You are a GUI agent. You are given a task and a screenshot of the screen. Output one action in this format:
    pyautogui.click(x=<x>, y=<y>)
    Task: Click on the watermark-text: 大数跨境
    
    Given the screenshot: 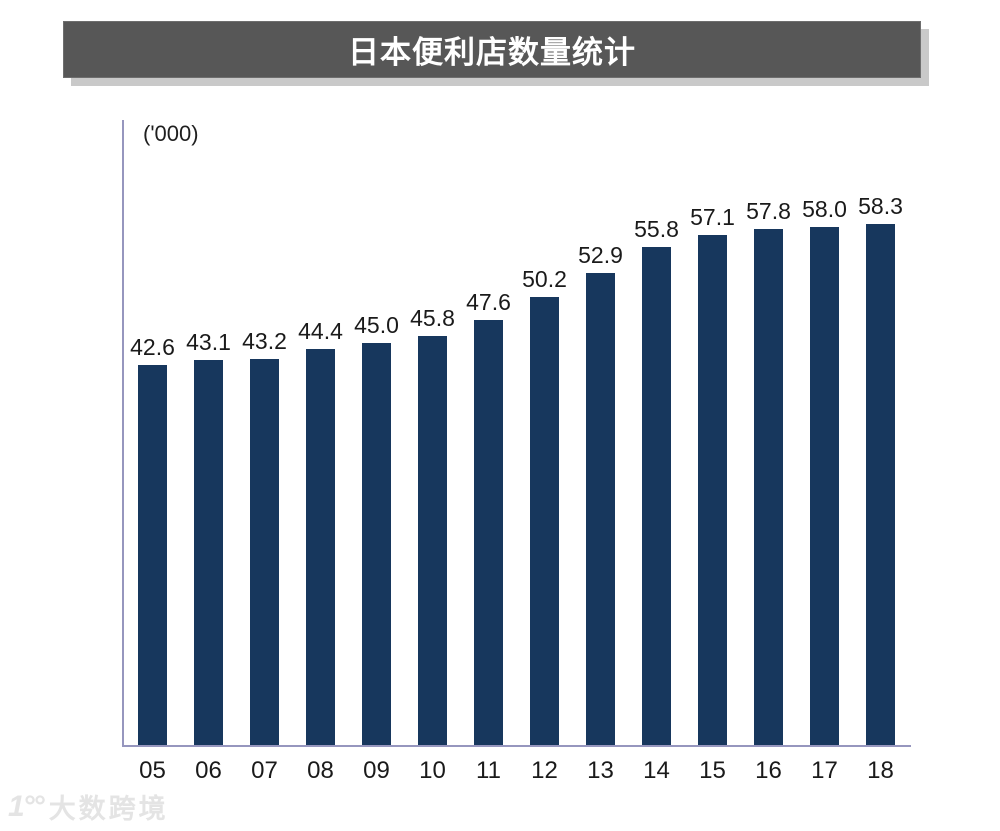 What is the action you would take?
    pyautogui.click(x=108, y=809)
    